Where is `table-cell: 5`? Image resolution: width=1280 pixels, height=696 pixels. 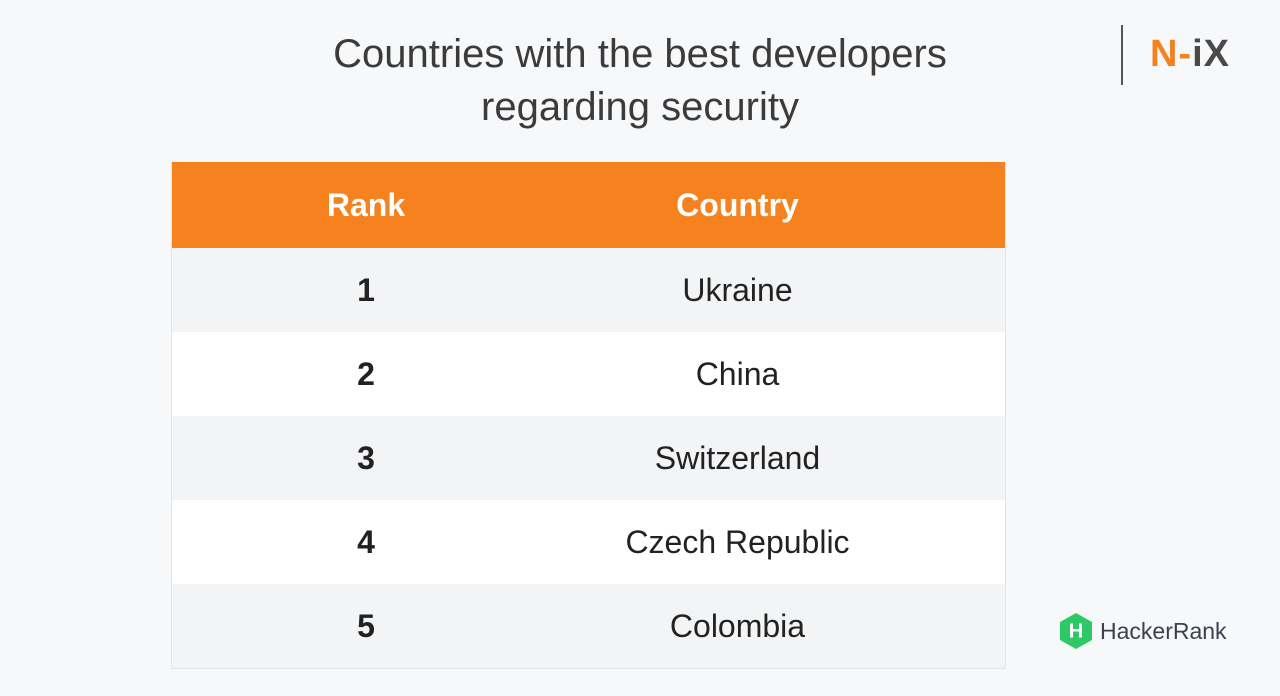 table-cell: 5 is located at coordinates (366, 625).